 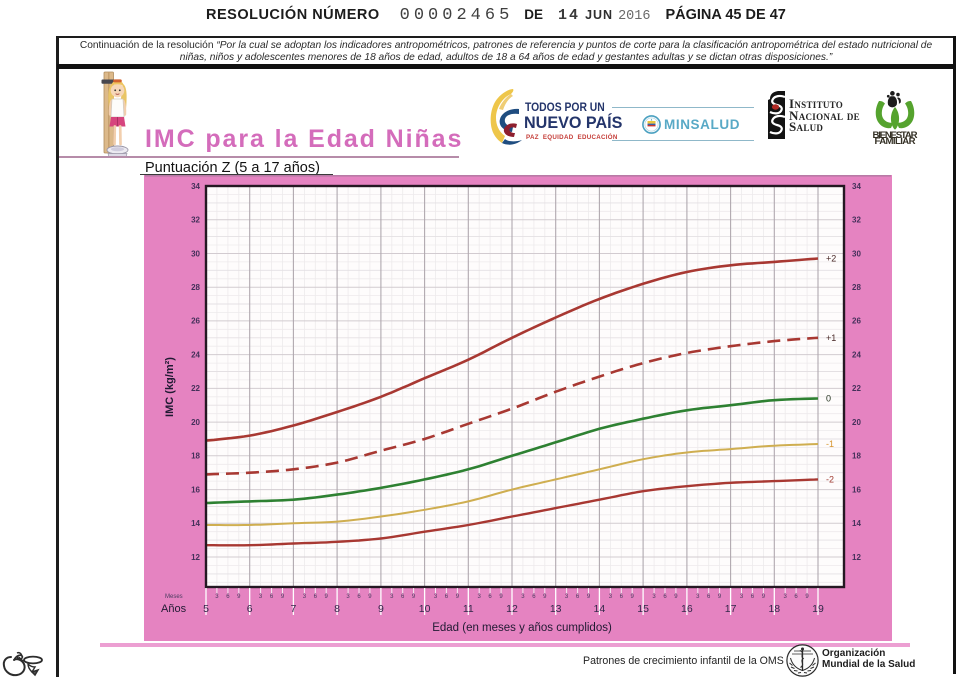 I want to click on svg-text: Años, so click(x=174, y=609).